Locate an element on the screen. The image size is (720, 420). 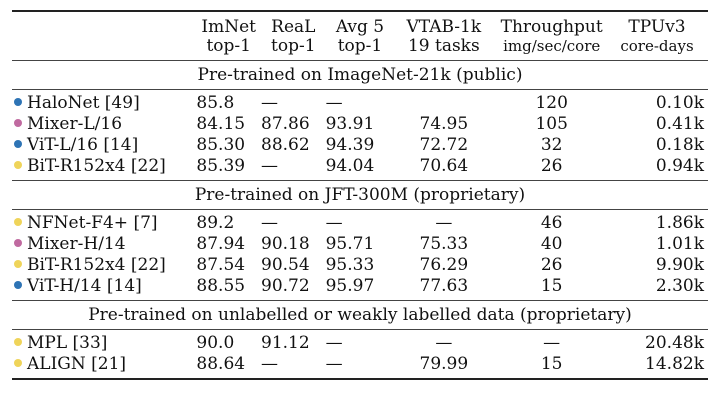
model-cell: ViT-L/16 [14] is located at coordinates (104, 145).